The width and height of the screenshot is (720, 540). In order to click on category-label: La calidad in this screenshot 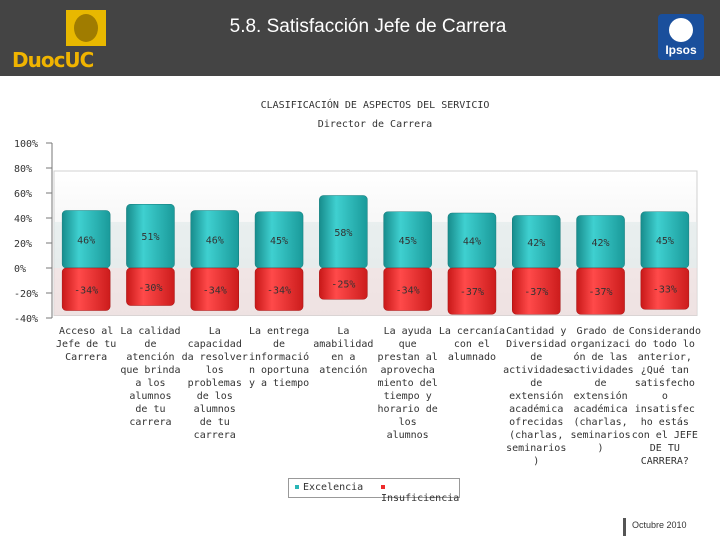, I will do `click(150, 331)`.